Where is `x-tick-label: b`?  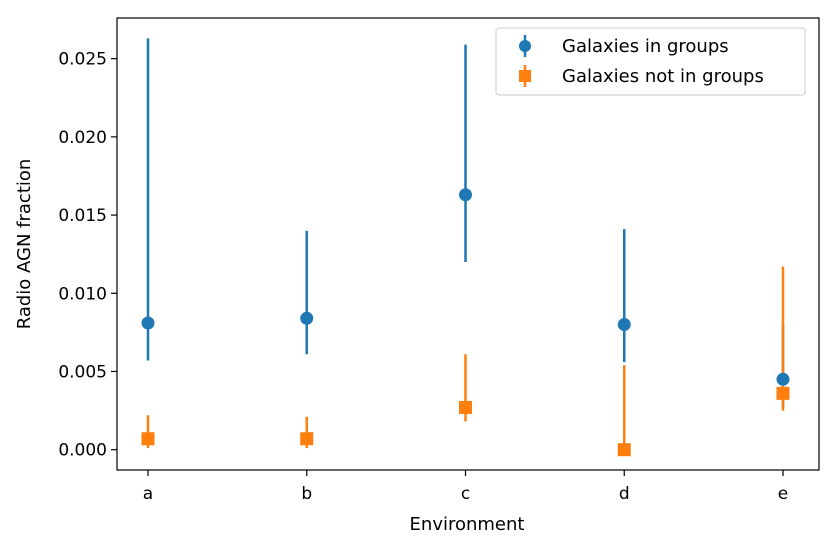 x-tick-label: b is located at coordinates (306, 494).